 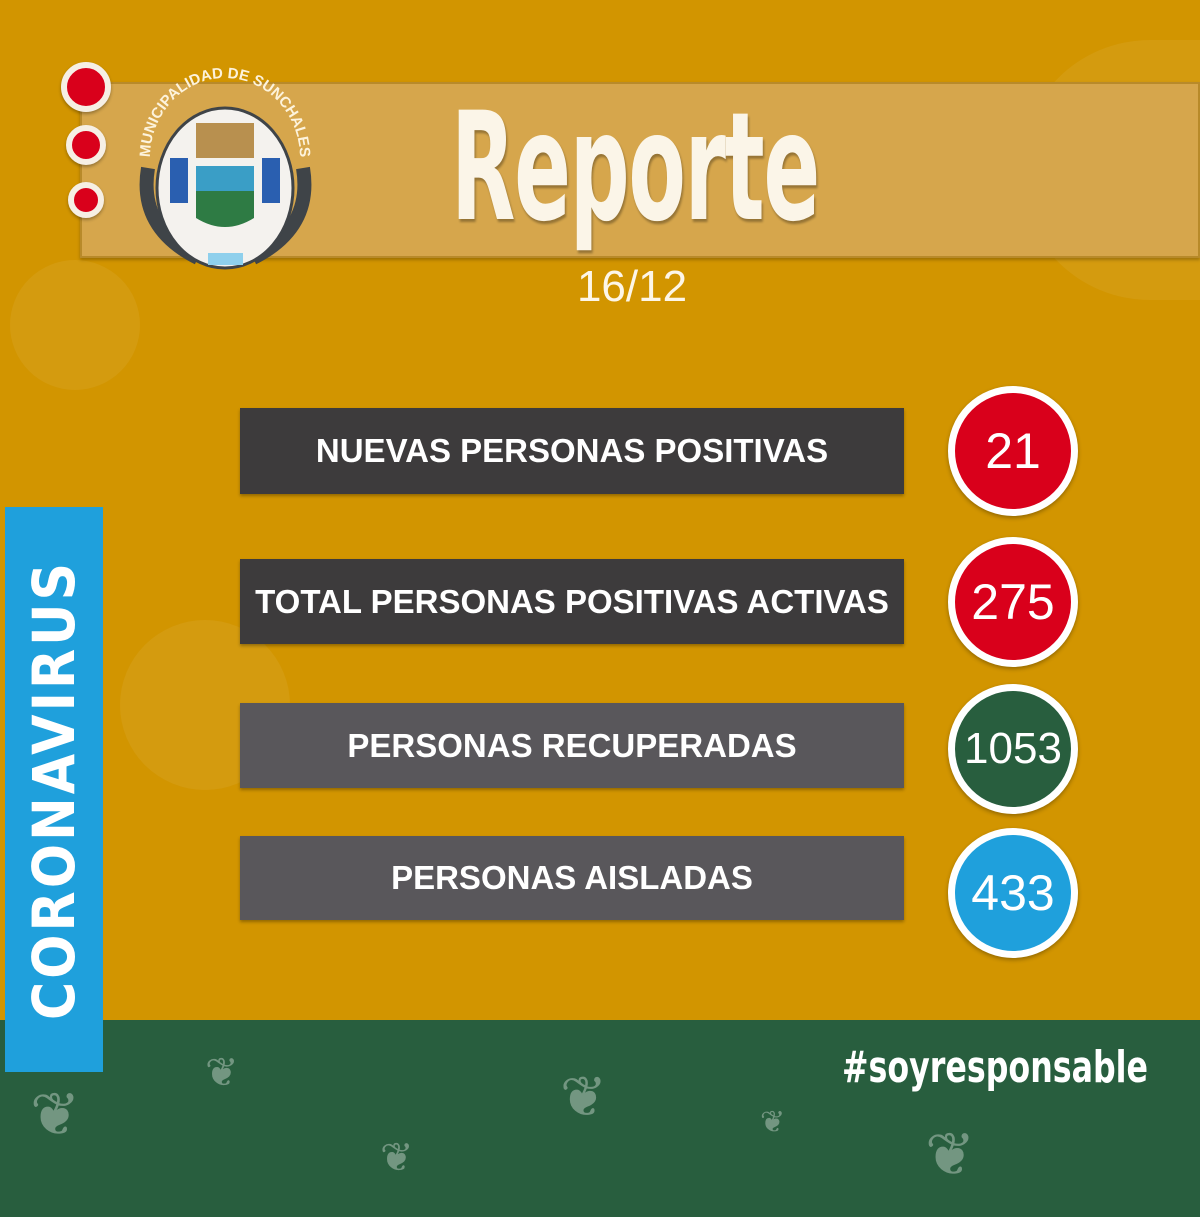 I want to click on side-label-strip: CORONAVIRUS, so click(x=54, y=789).